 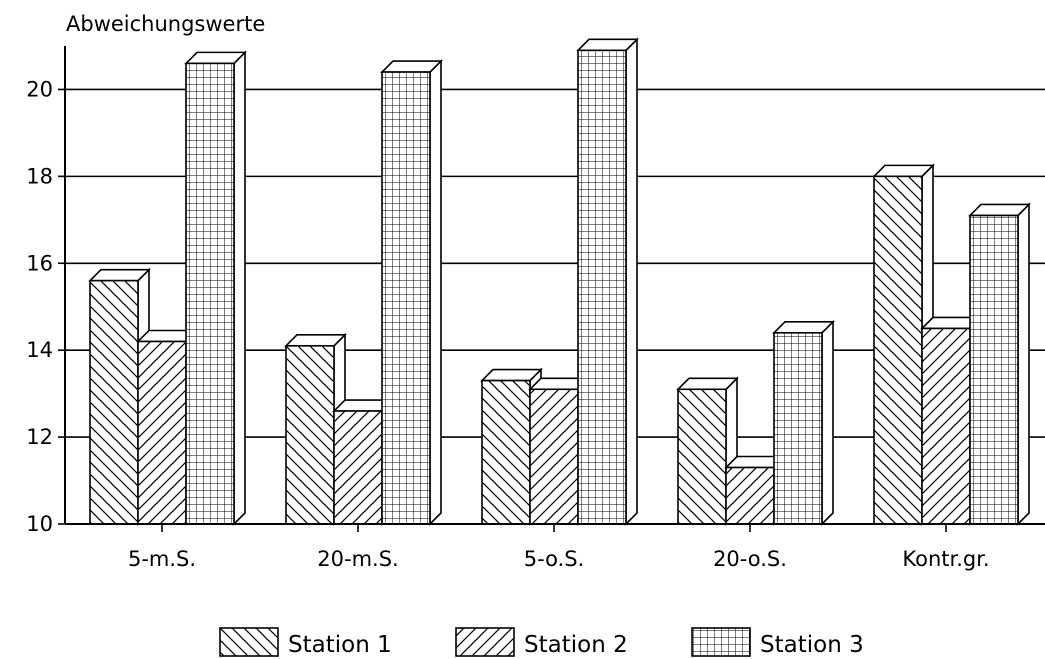 I want to click on legend-label: Station 2, so click(x=576, y=645).